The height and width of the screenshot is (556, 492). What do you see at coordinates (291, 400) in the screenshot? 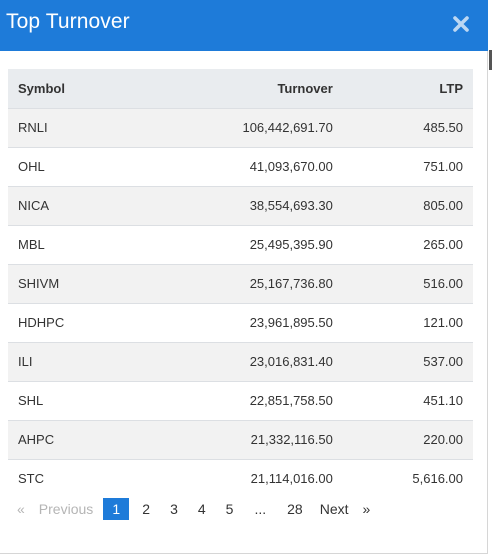
I see `cell-turnover: 22,851,758.50` at bounding box center [291, 400].